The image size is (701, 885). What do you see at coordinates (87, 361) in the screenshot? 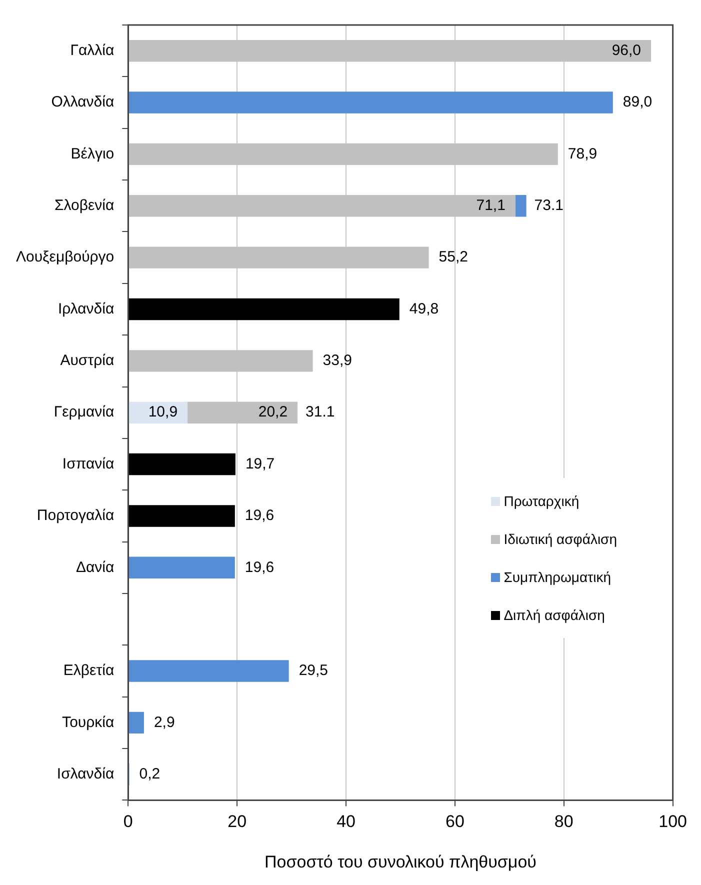
I see `y-tick-label: Αυστρία` at bounding box center [87, 361].